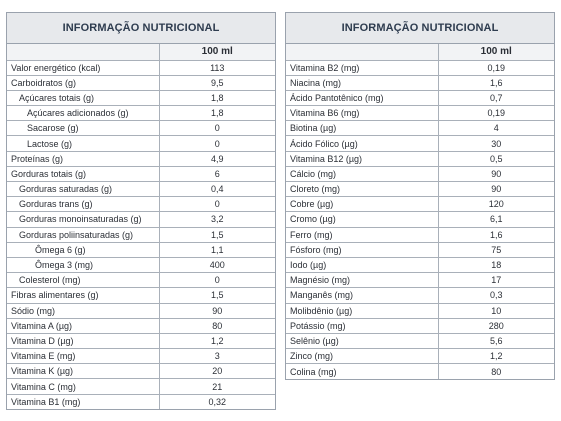  What do you see at coordinates (217, 174) in the screenshot?
I see `nutrient-value: 6` at bounding box center [217, 174].